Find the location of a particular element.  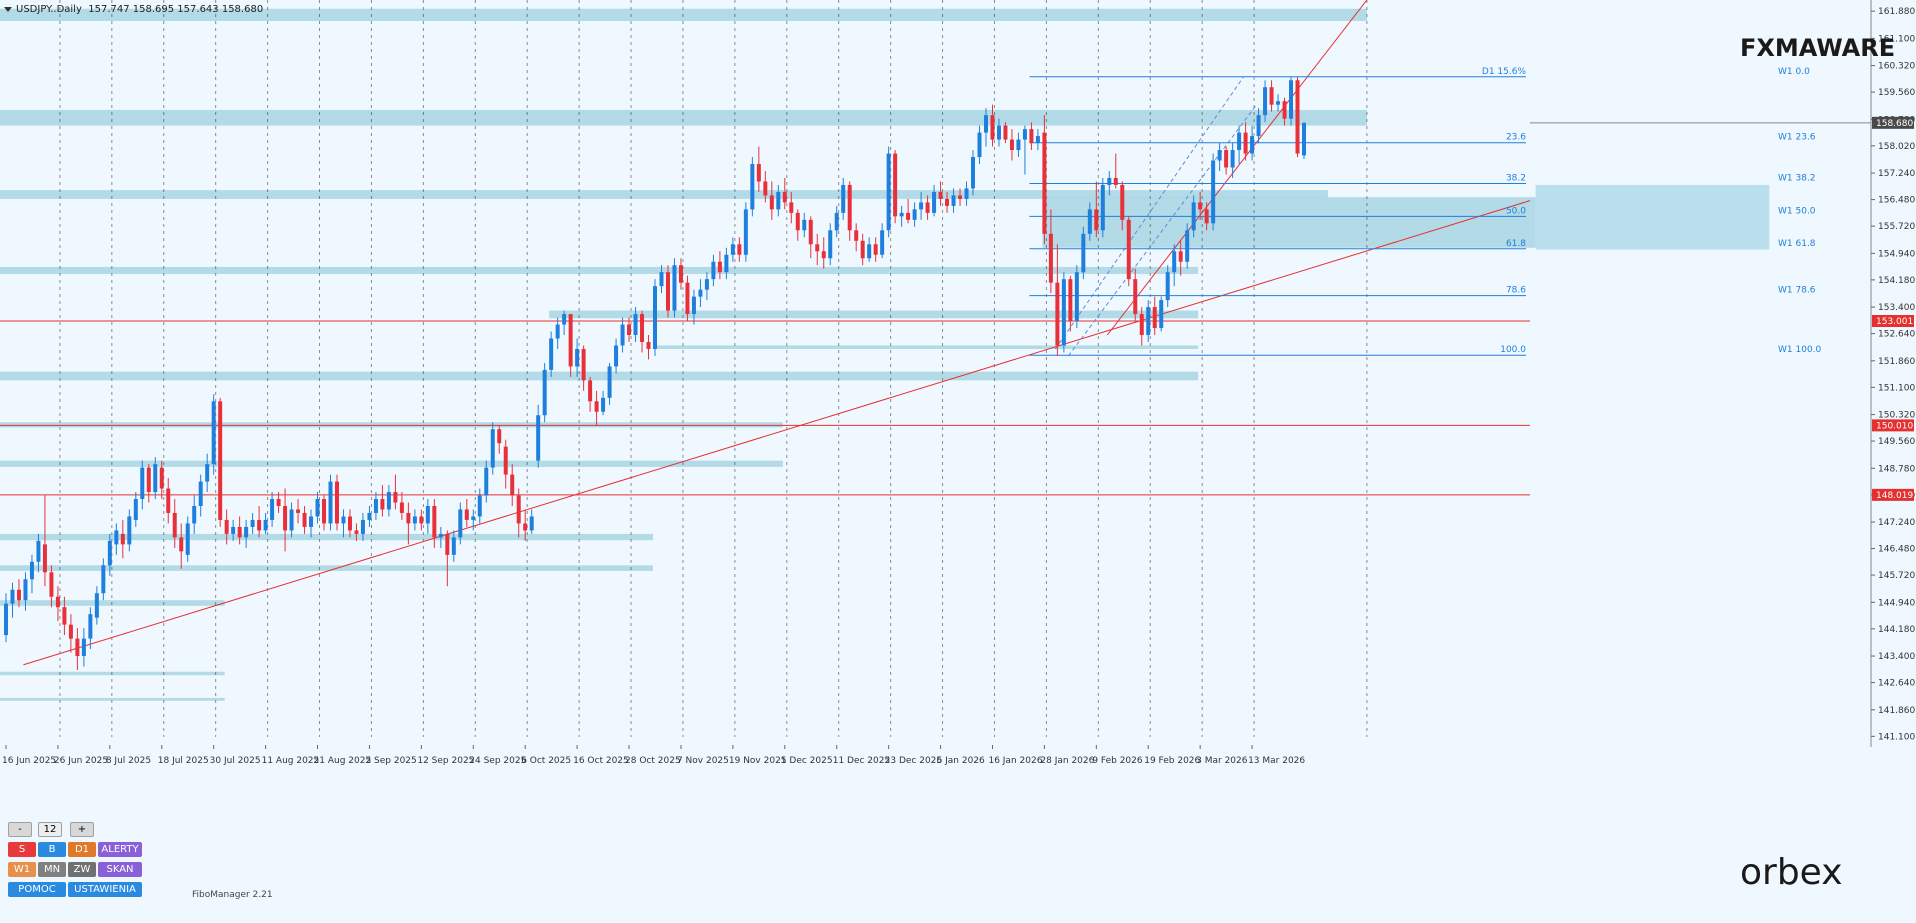

x-tick-label: 11 Aug 2025 is located at coordinates (291, 761).